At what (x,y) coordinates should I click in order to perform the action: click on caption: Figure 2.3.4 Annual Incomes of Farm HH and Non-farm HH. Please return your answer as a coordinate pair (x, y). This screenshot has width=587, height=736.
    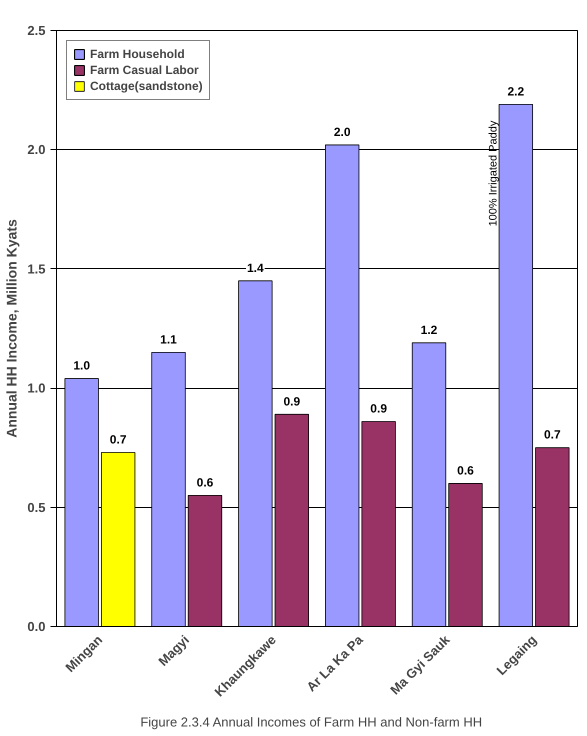
    Looking at the image, I should click on (311, 722).